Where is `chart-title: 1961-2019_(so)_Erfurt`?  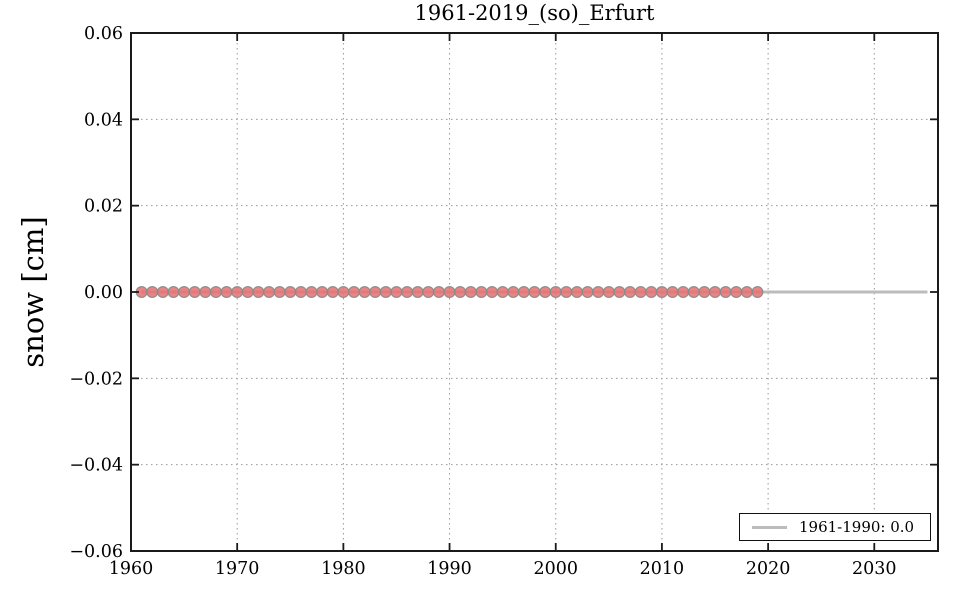
chart-title: 1961-2019_(so)_Erfurt is located at coordinates (534, 13).